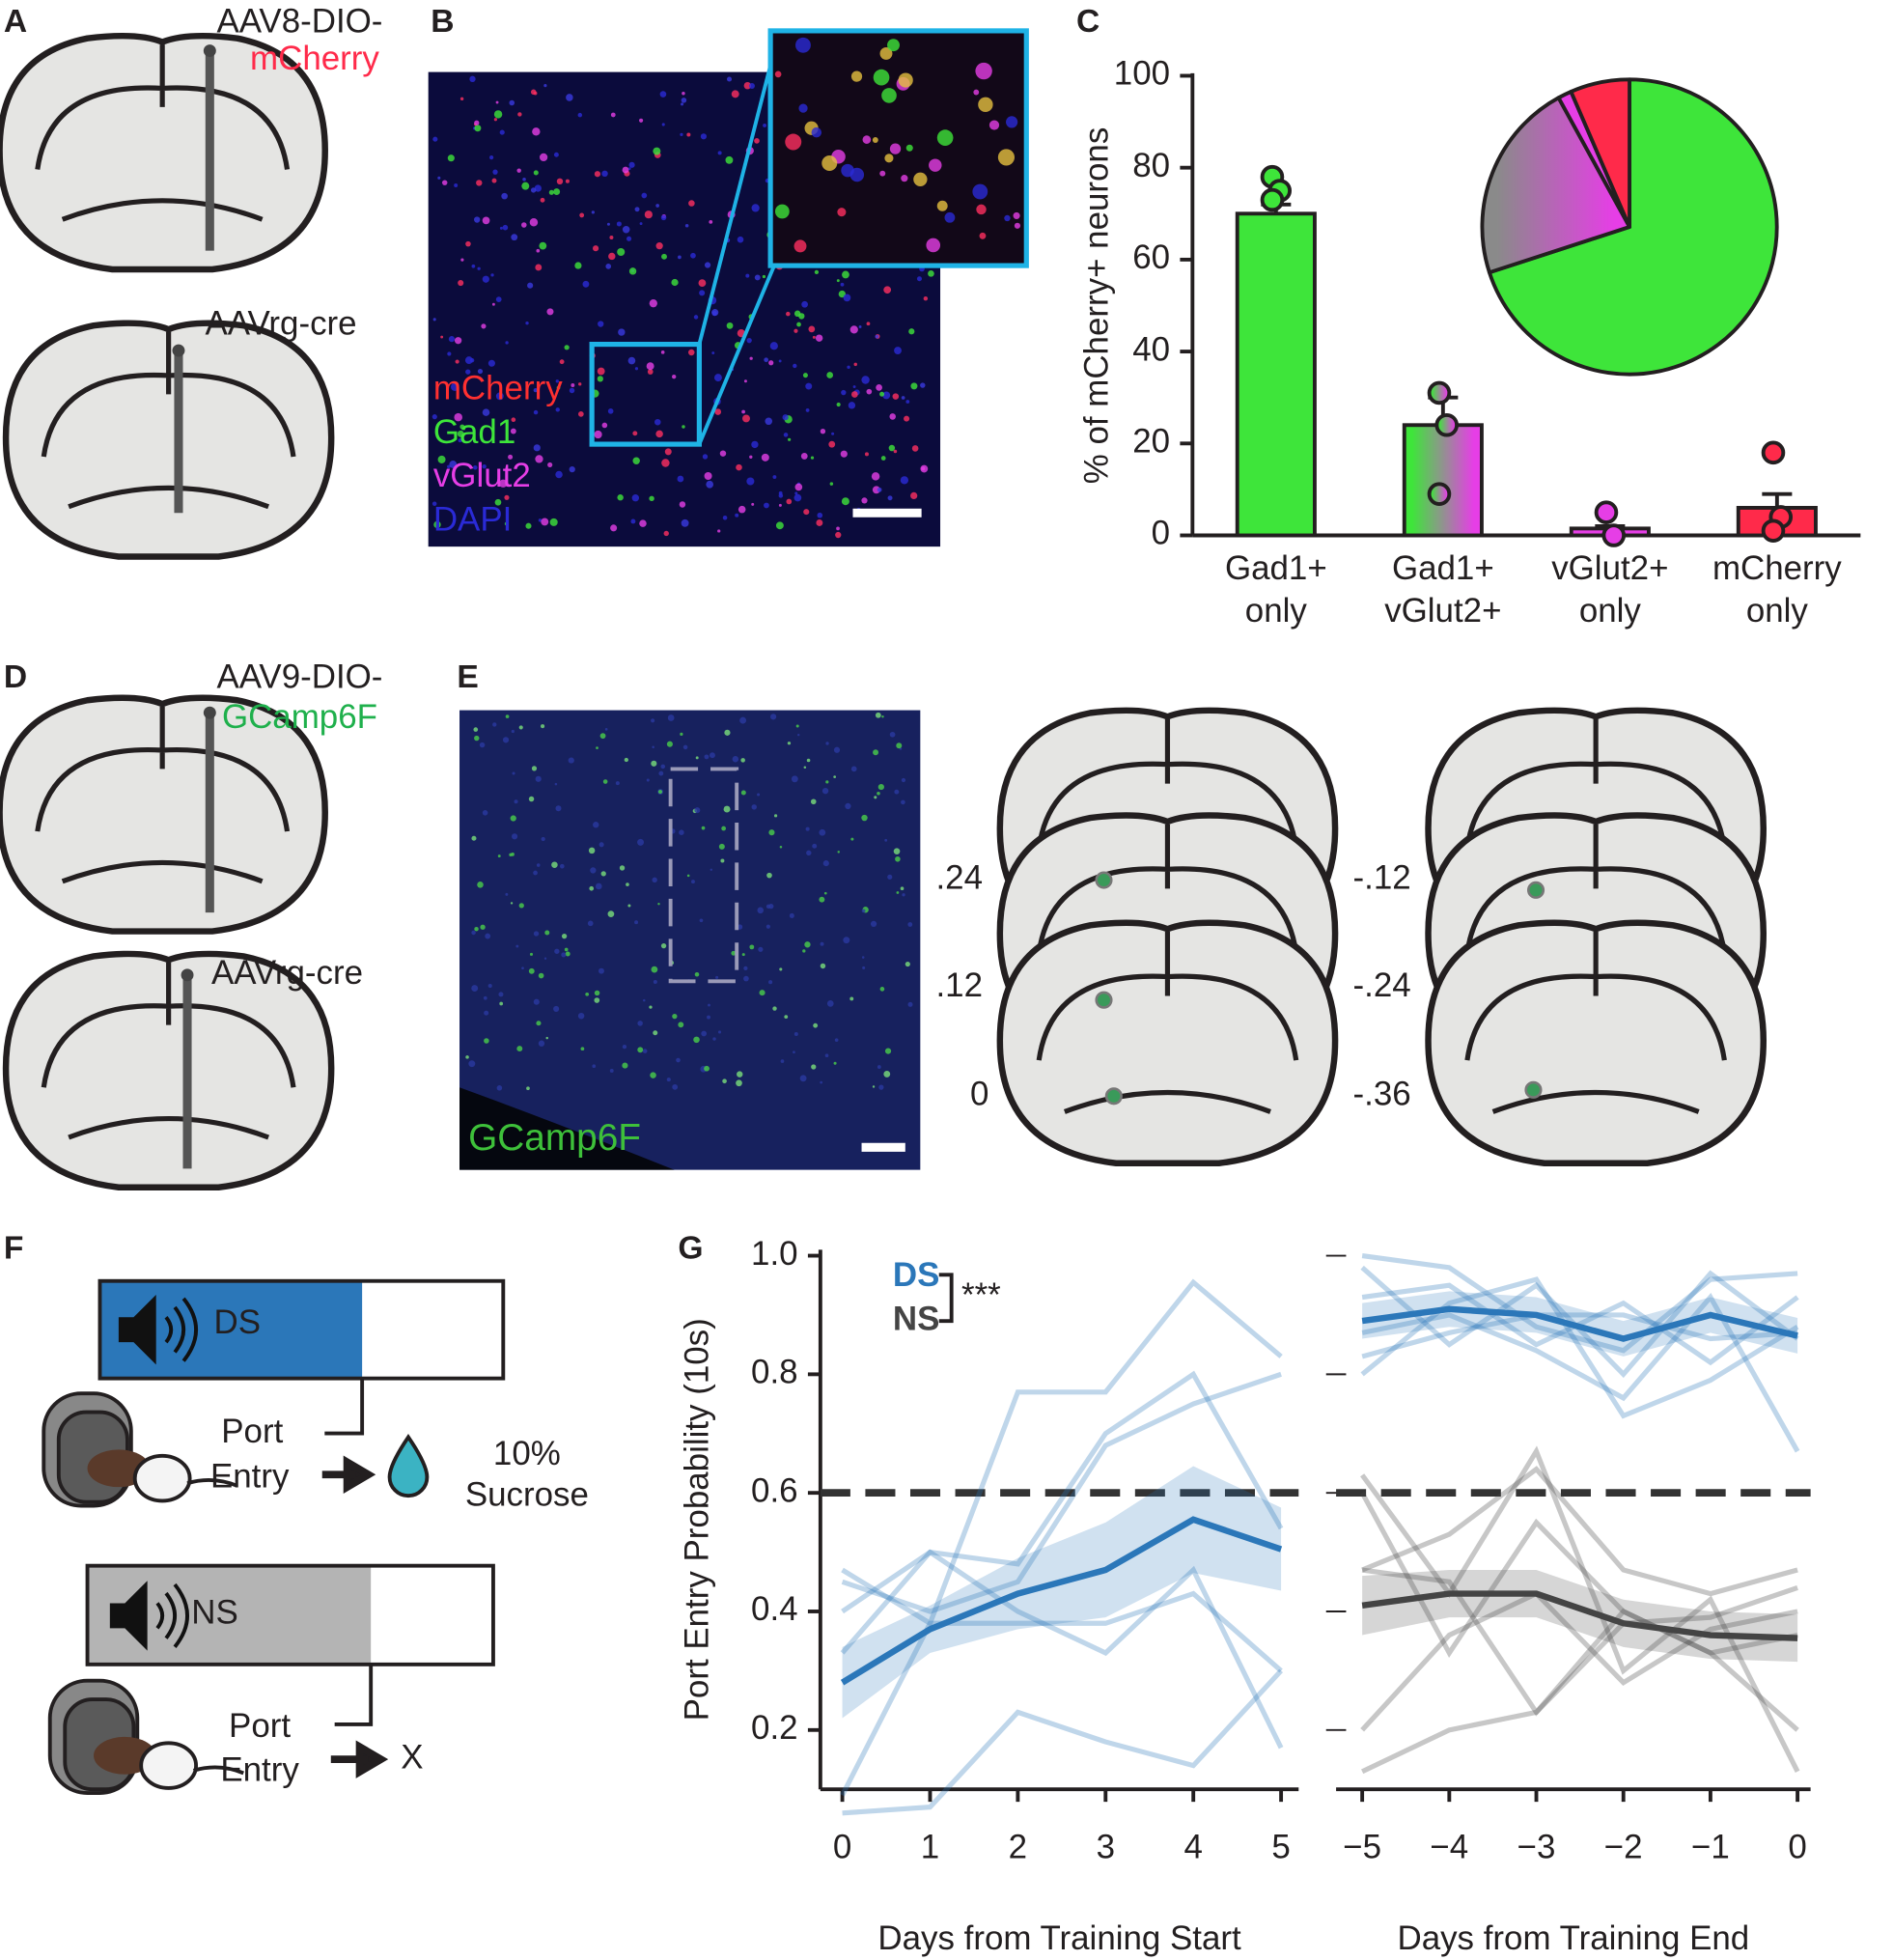 The height and width of the screenshot is (1960, 1893). Describe the element at coordinates (15, 22) in the screenshot. I see `panel-letter: A` at that location.